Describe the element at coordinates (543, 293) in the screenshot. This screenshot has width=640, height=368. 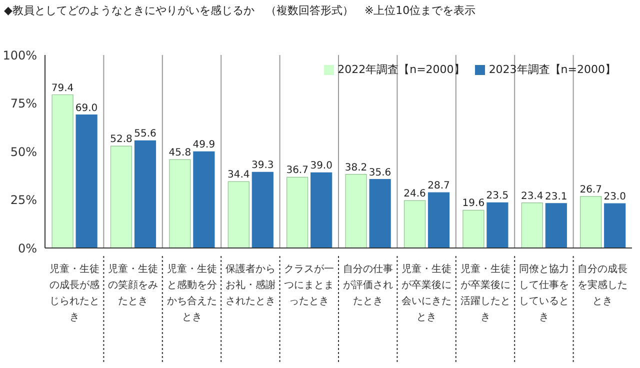
I see `x-tick-label: 同僚と協力して仕事をしているとき` at that location.